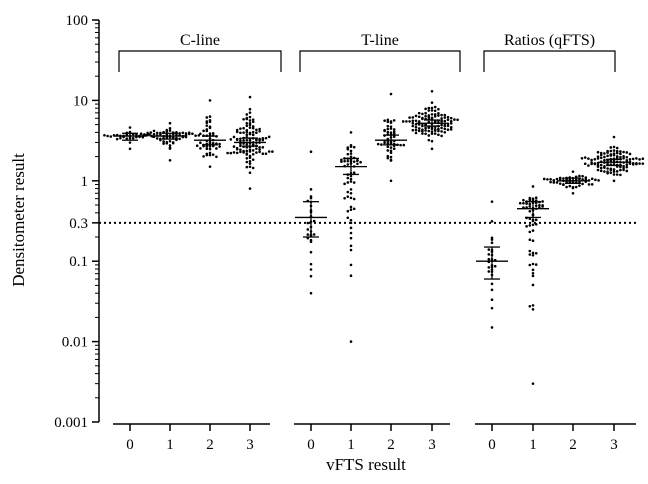  What do you see at coordinates (18, 220) in the screenshot?
I see `y-axis-title: Densitometer result` at bounding box center [18, 220].